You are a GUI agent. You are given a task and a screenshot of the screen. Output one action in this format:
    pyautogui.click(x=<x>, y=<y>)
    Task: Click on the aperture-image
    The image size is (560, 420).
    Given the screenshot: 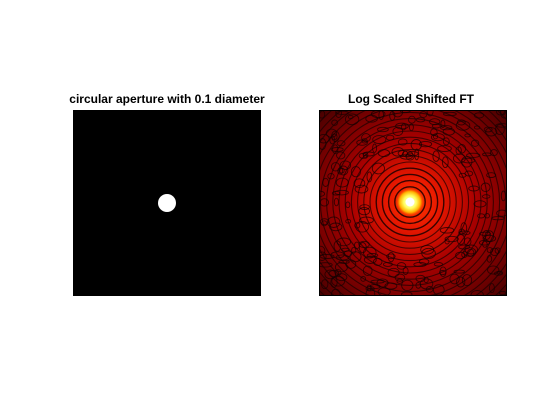 What is the action you would take?
    pyautogui.click(x=167, y=203)
    